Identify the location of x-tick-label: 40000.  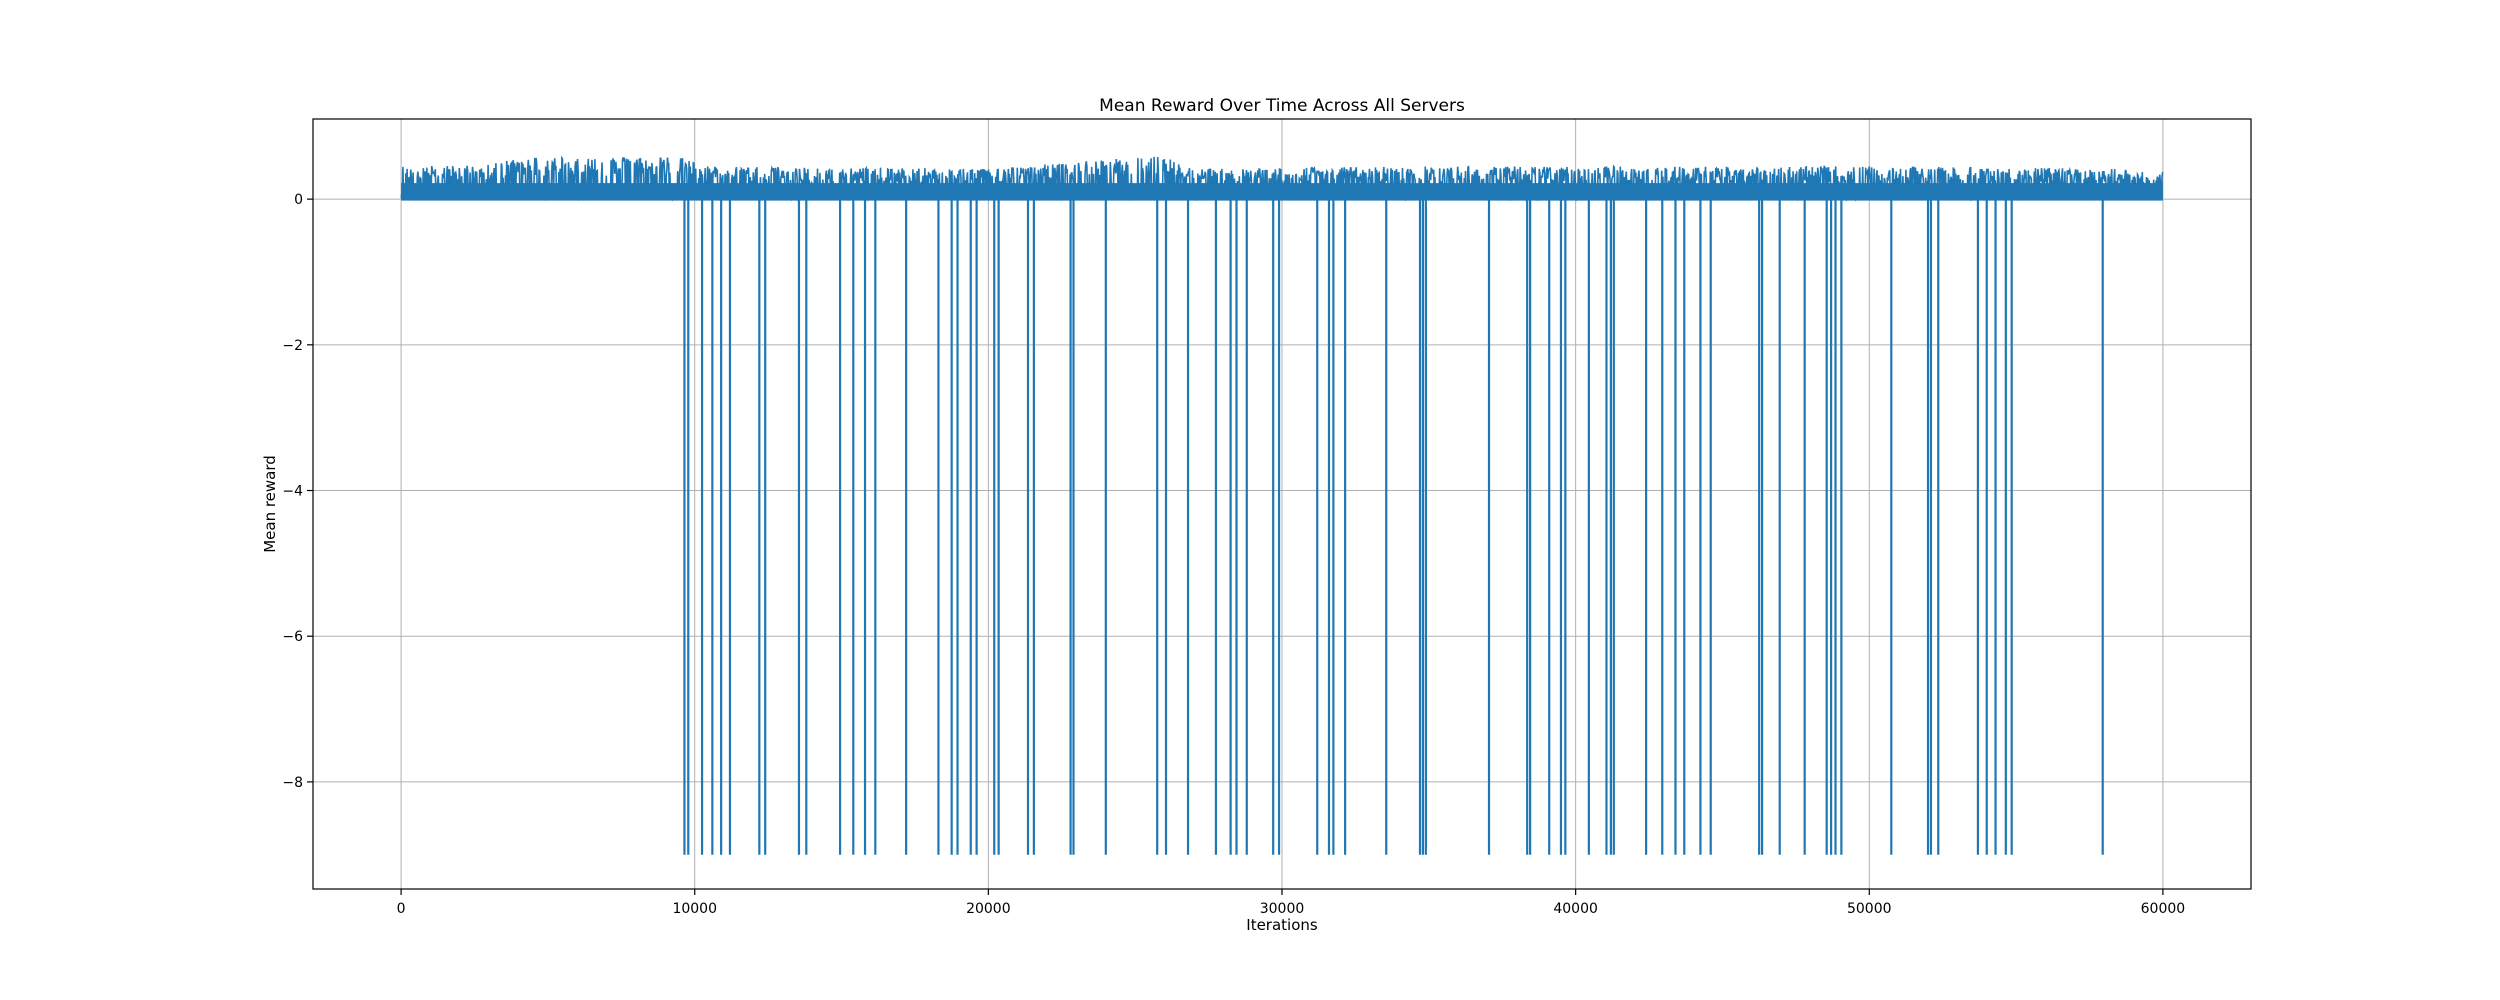
(1575, 909).